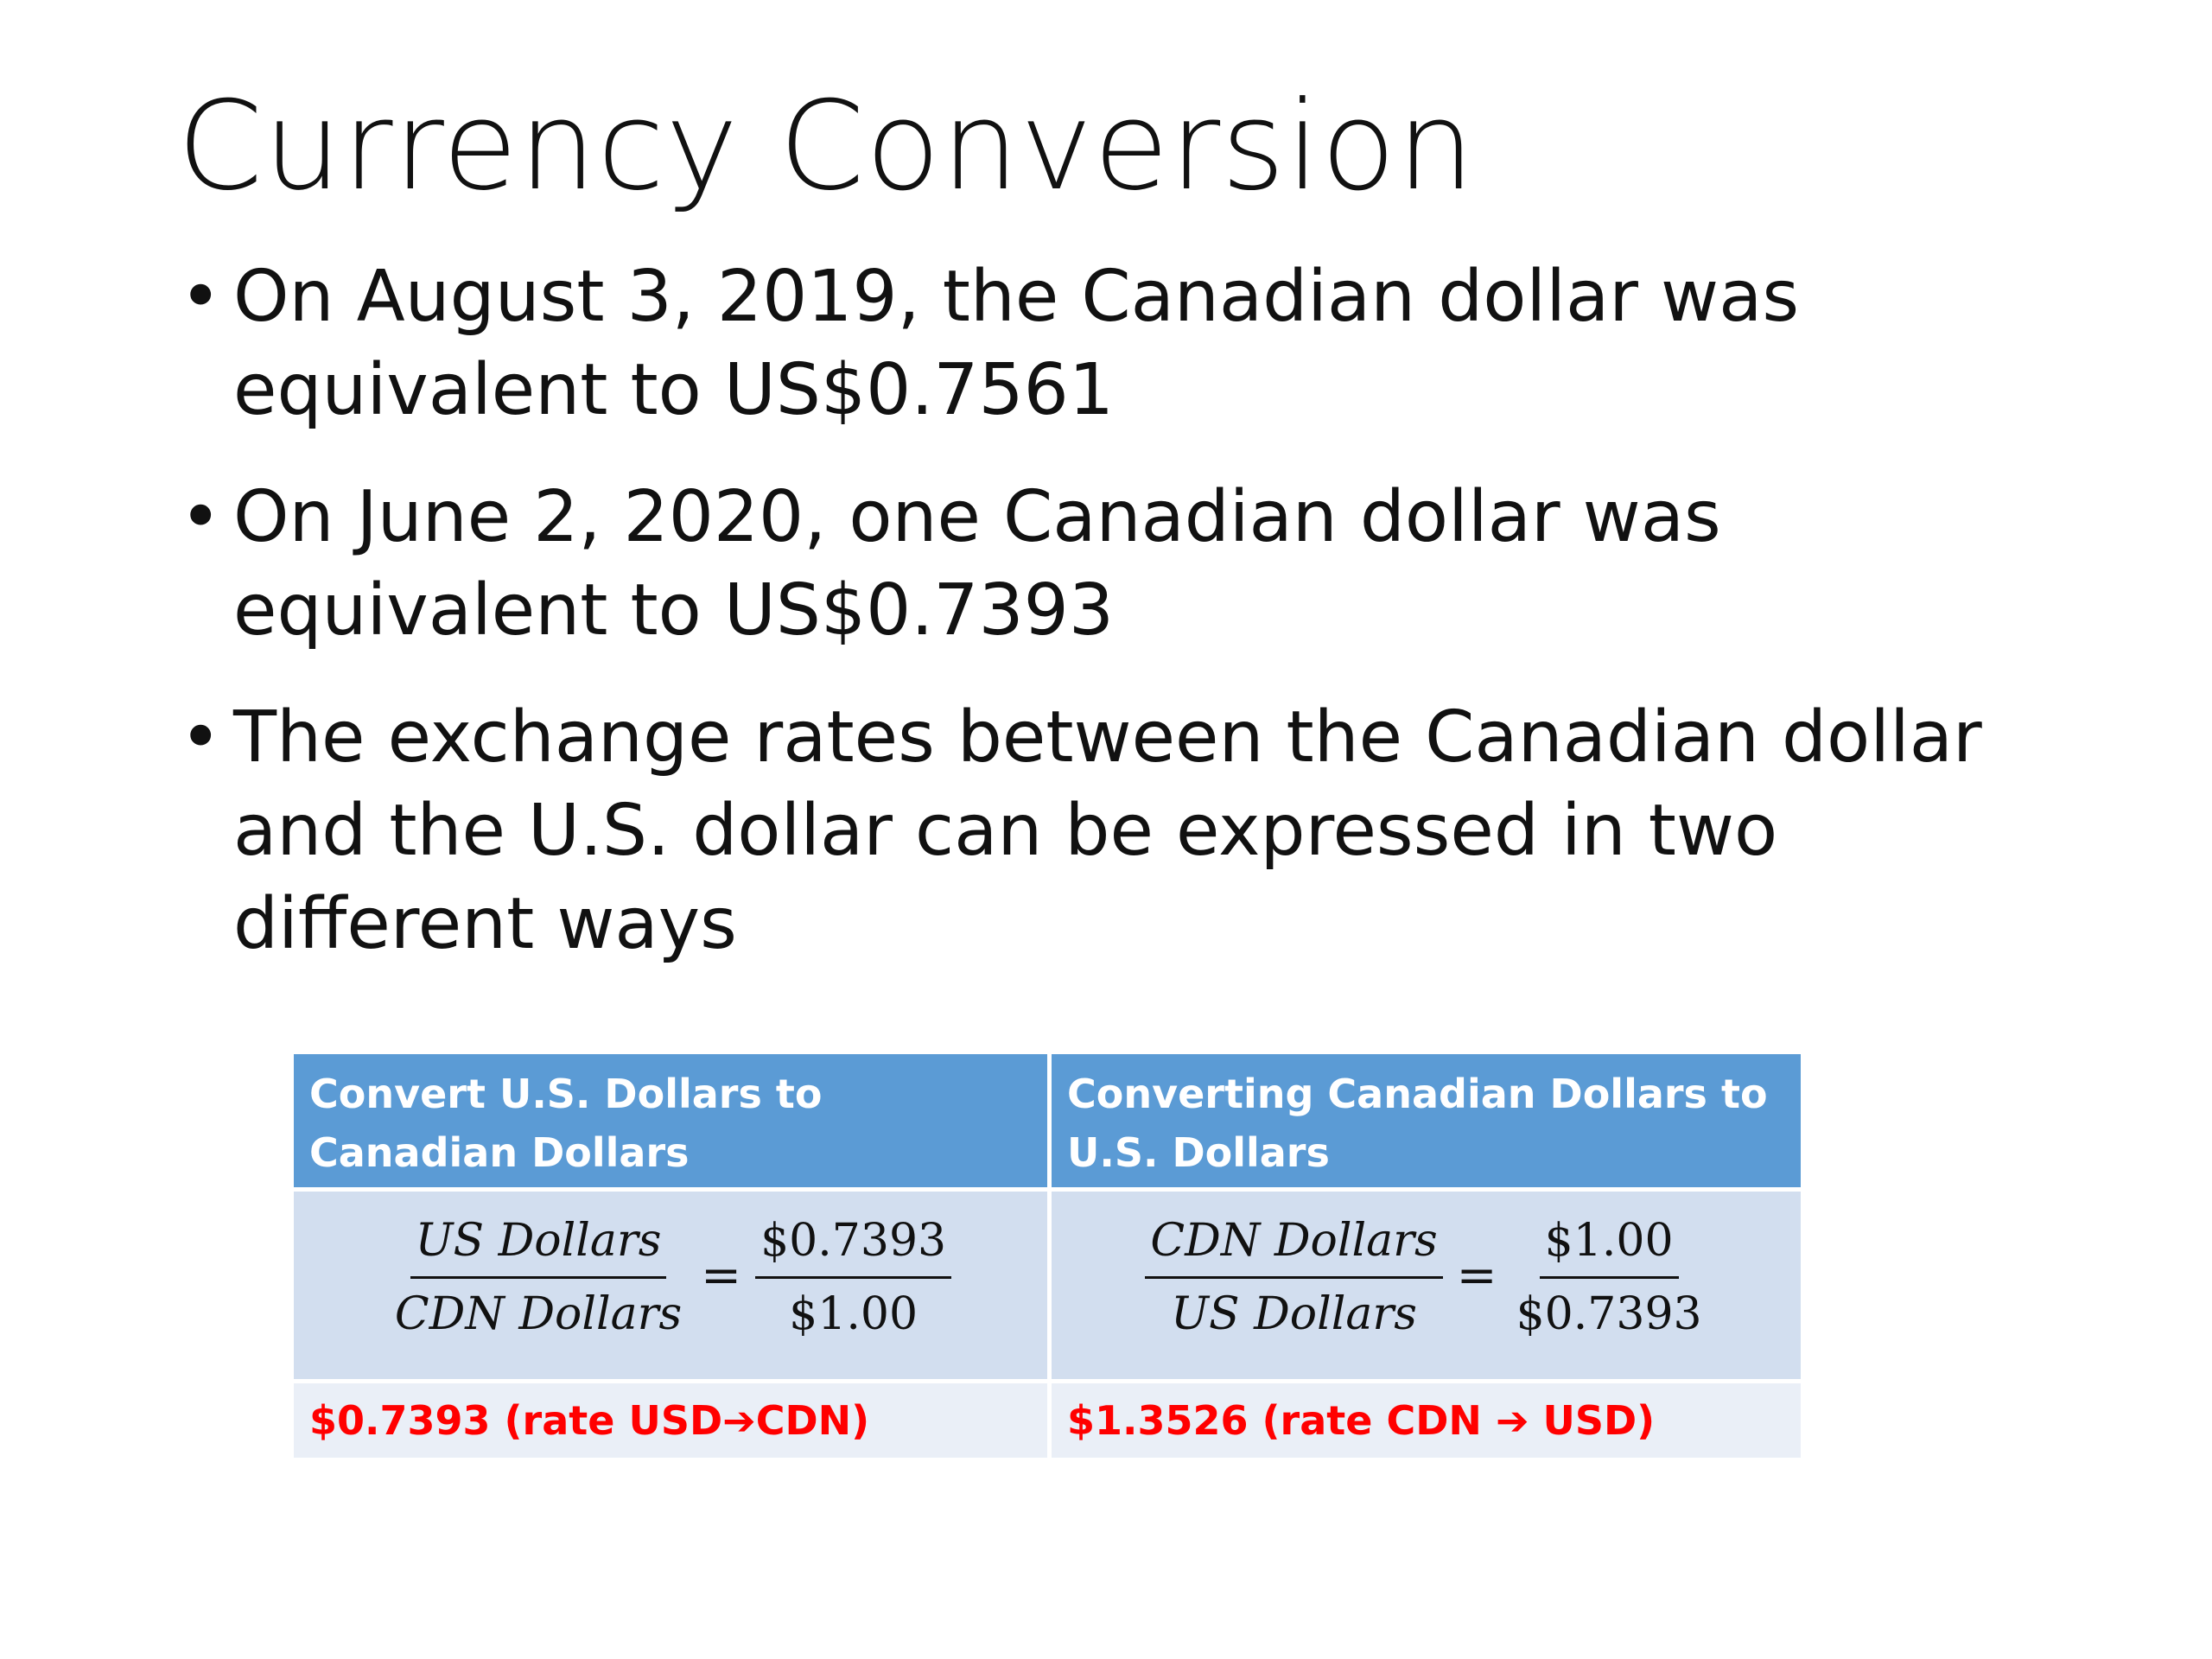 This screenshot has height=1659, width=2212. I want to click on header-usd-to-cdn: Convert U.S. Dollars to Canadian Dollars, so click(670, 1123).